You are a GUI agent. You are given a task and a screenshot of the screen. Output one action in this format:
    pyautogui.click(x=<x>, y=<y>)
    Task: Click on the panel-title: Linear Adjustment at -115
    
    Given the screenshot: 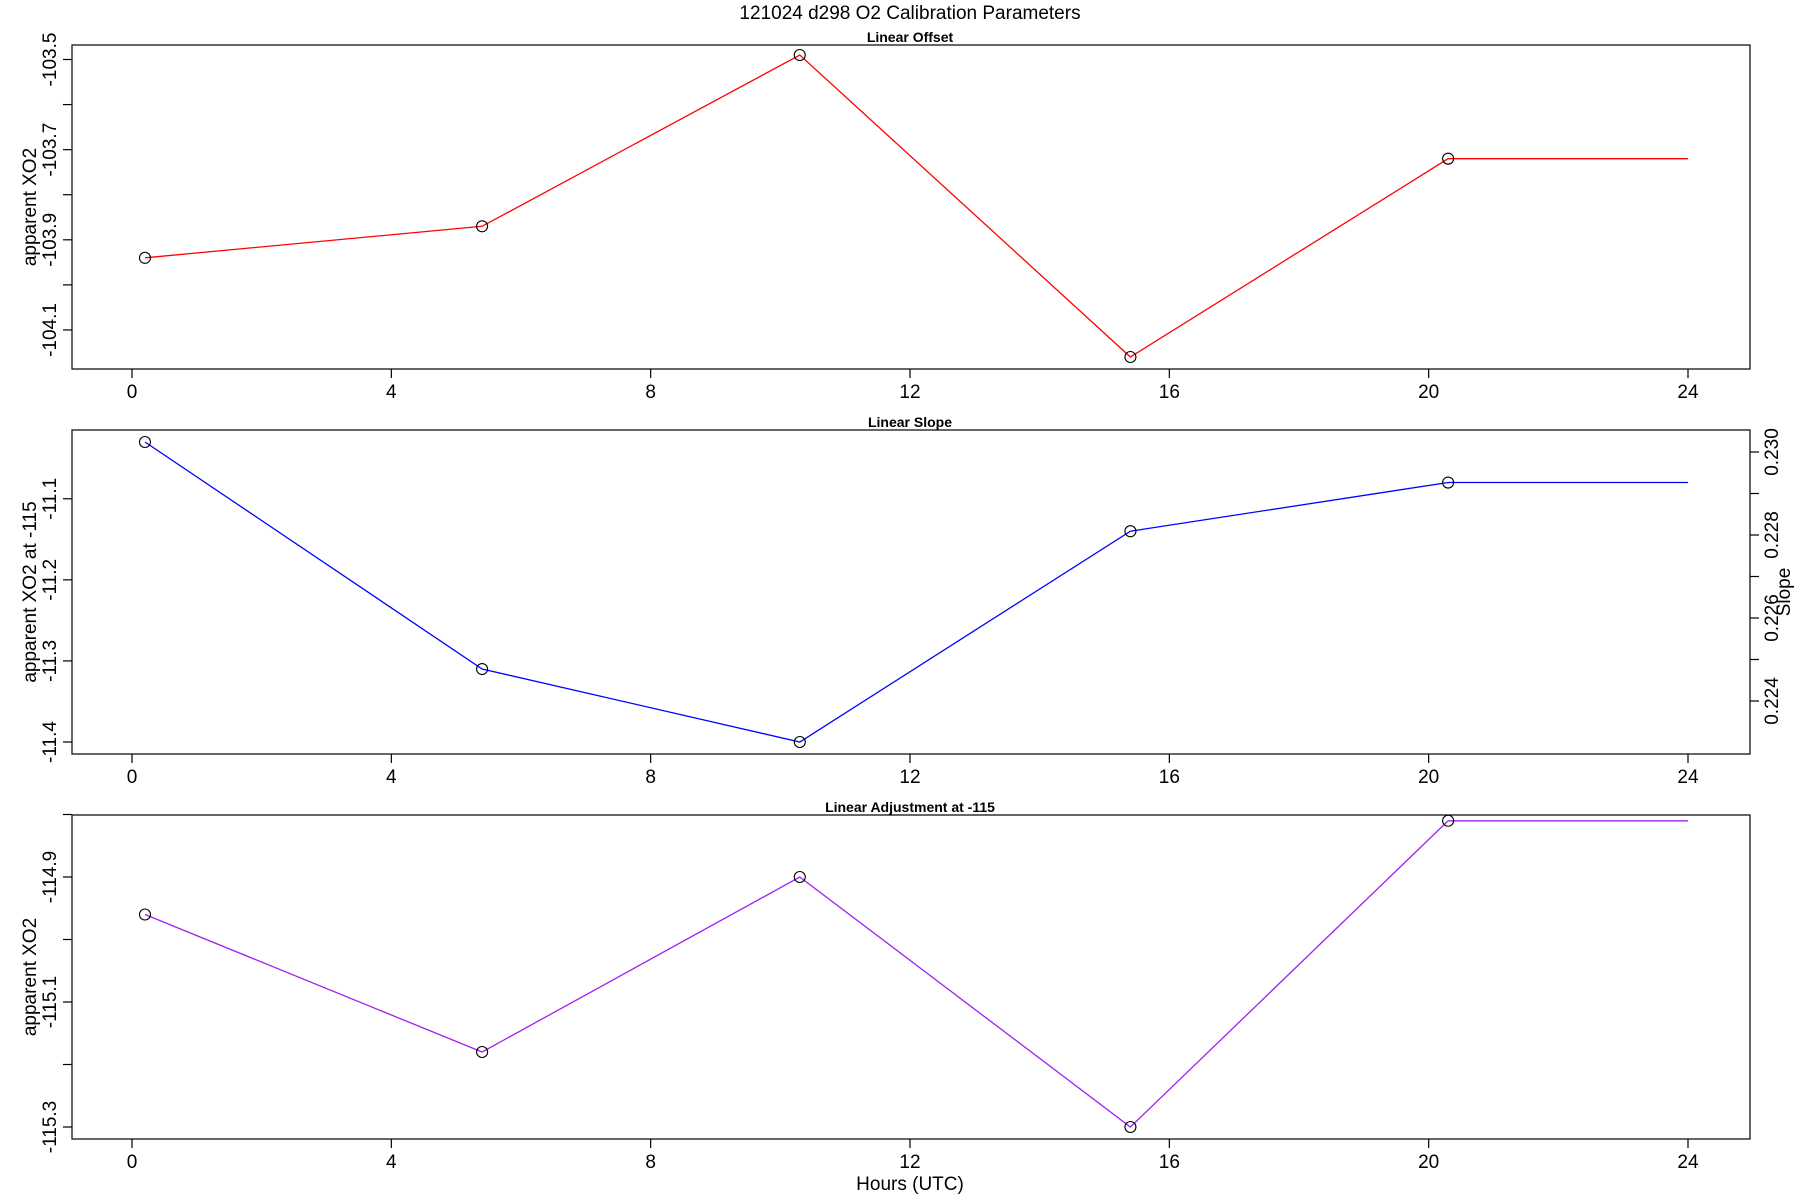 What is the action you would take?
    pyautogui.click(x=910, y=807)
    